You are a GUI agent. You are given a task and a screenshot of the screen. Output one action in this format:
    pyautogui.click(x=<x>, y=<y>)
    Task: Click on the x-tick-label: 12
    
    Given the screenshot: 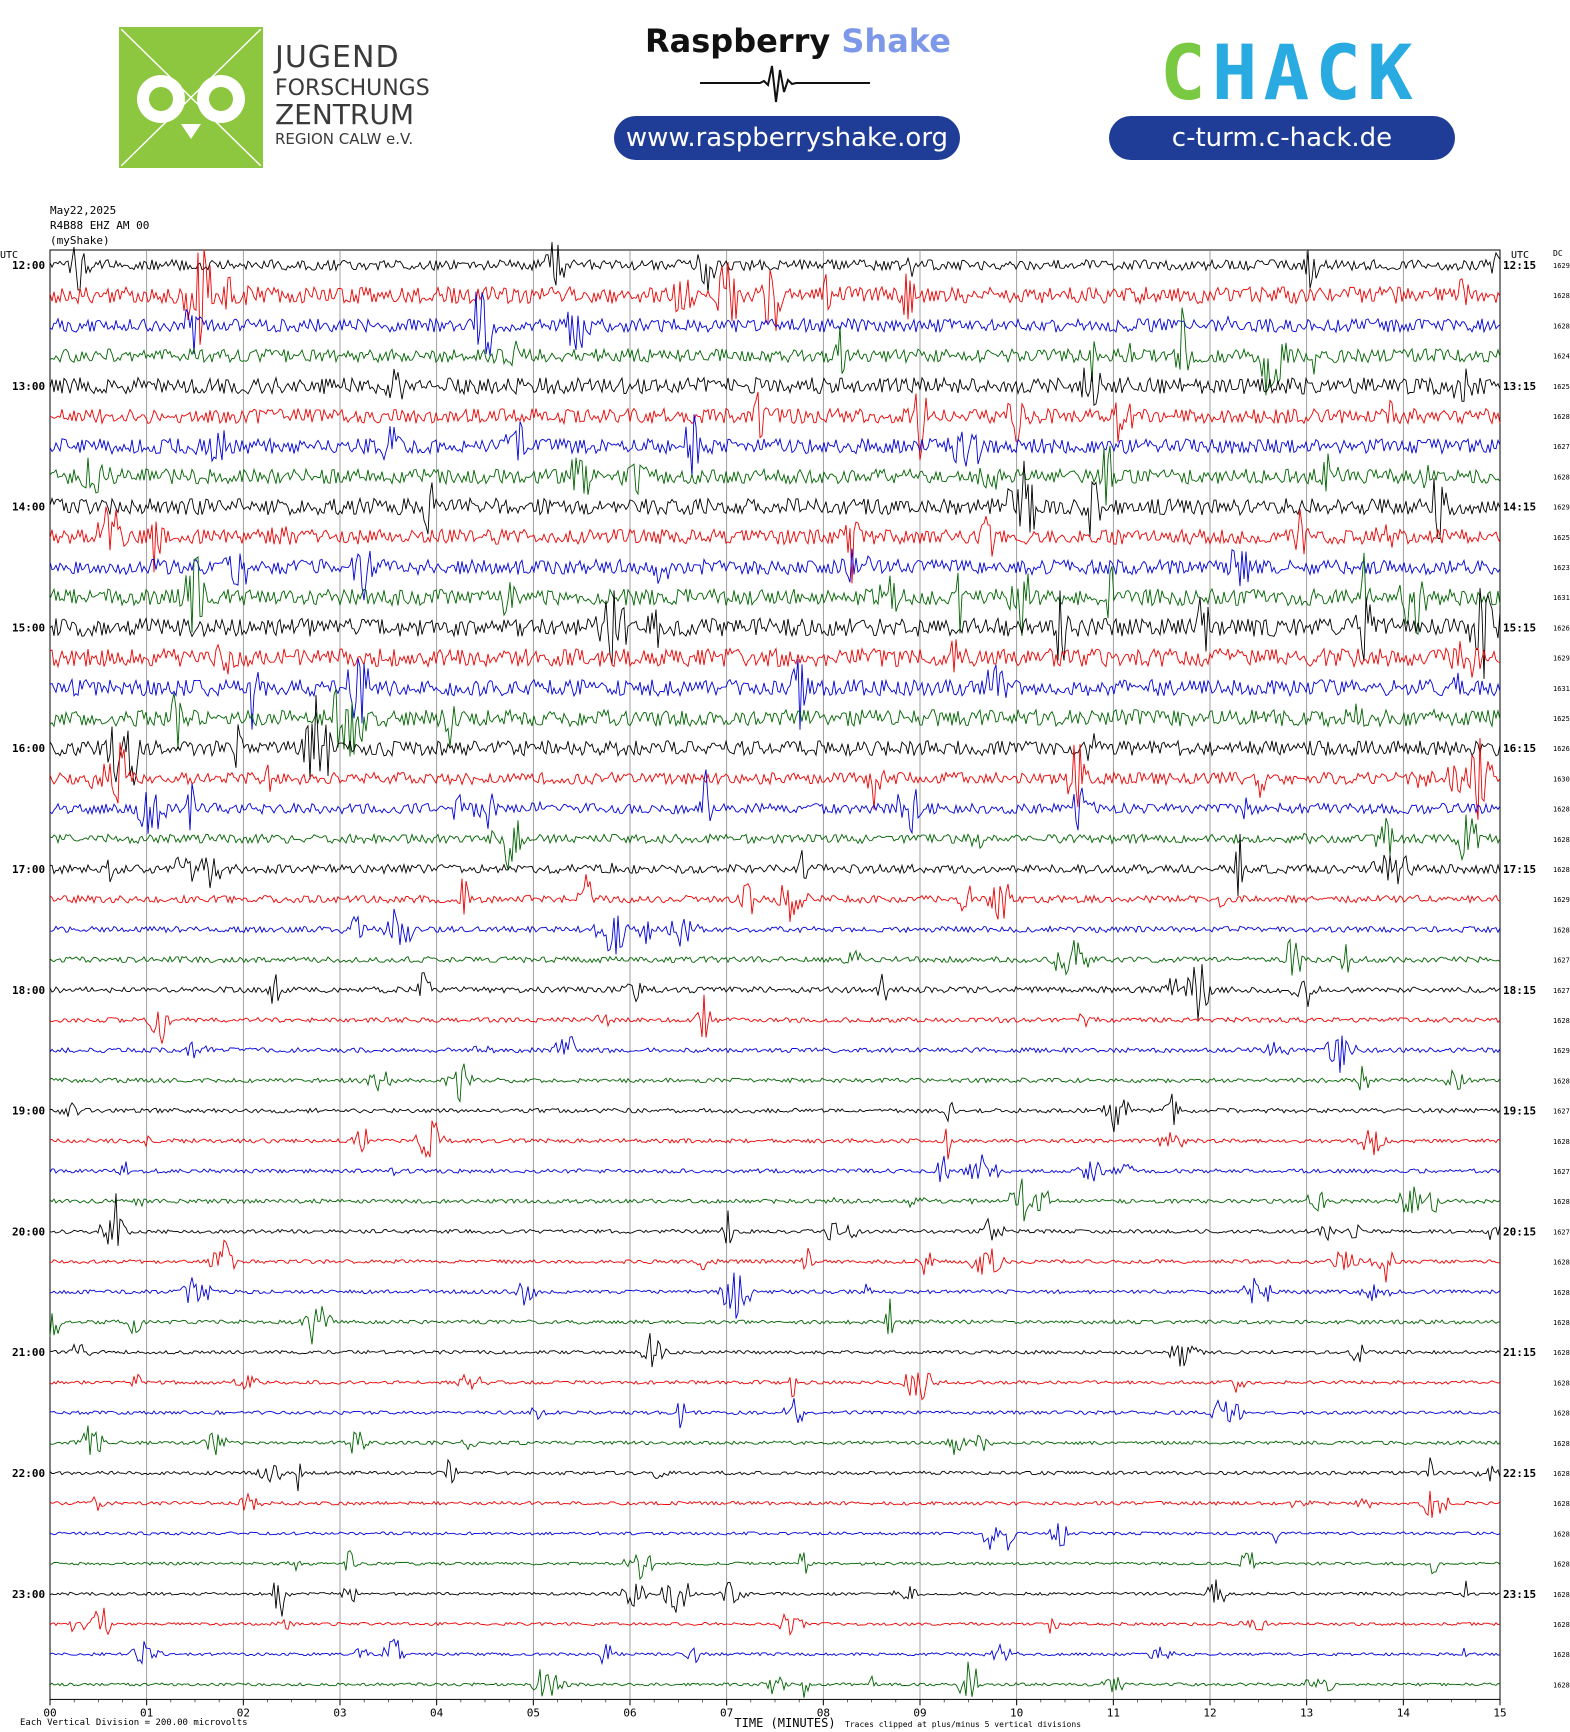 What is the action you would take?
    pyautogui.click(x=1209, y=1712)
    